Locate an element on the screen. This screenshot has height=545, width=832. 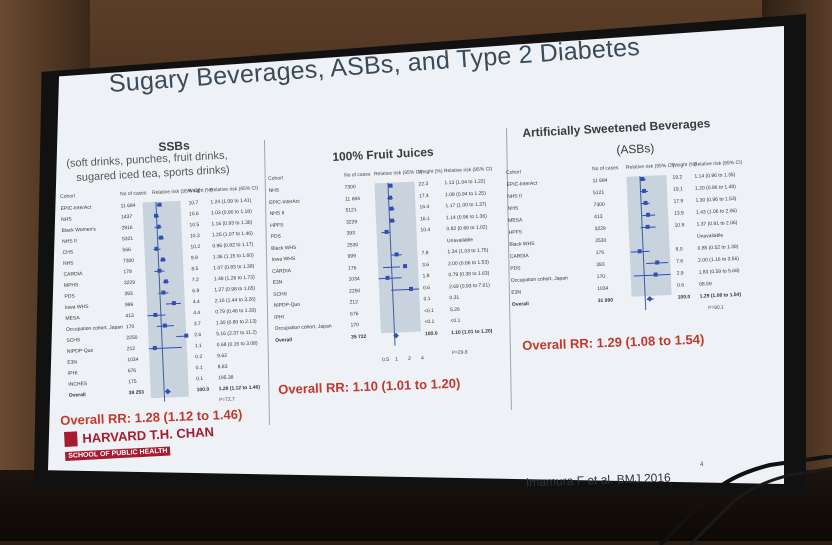
asb-subtitle: (ASBs) is located at coordinates (635, 149).